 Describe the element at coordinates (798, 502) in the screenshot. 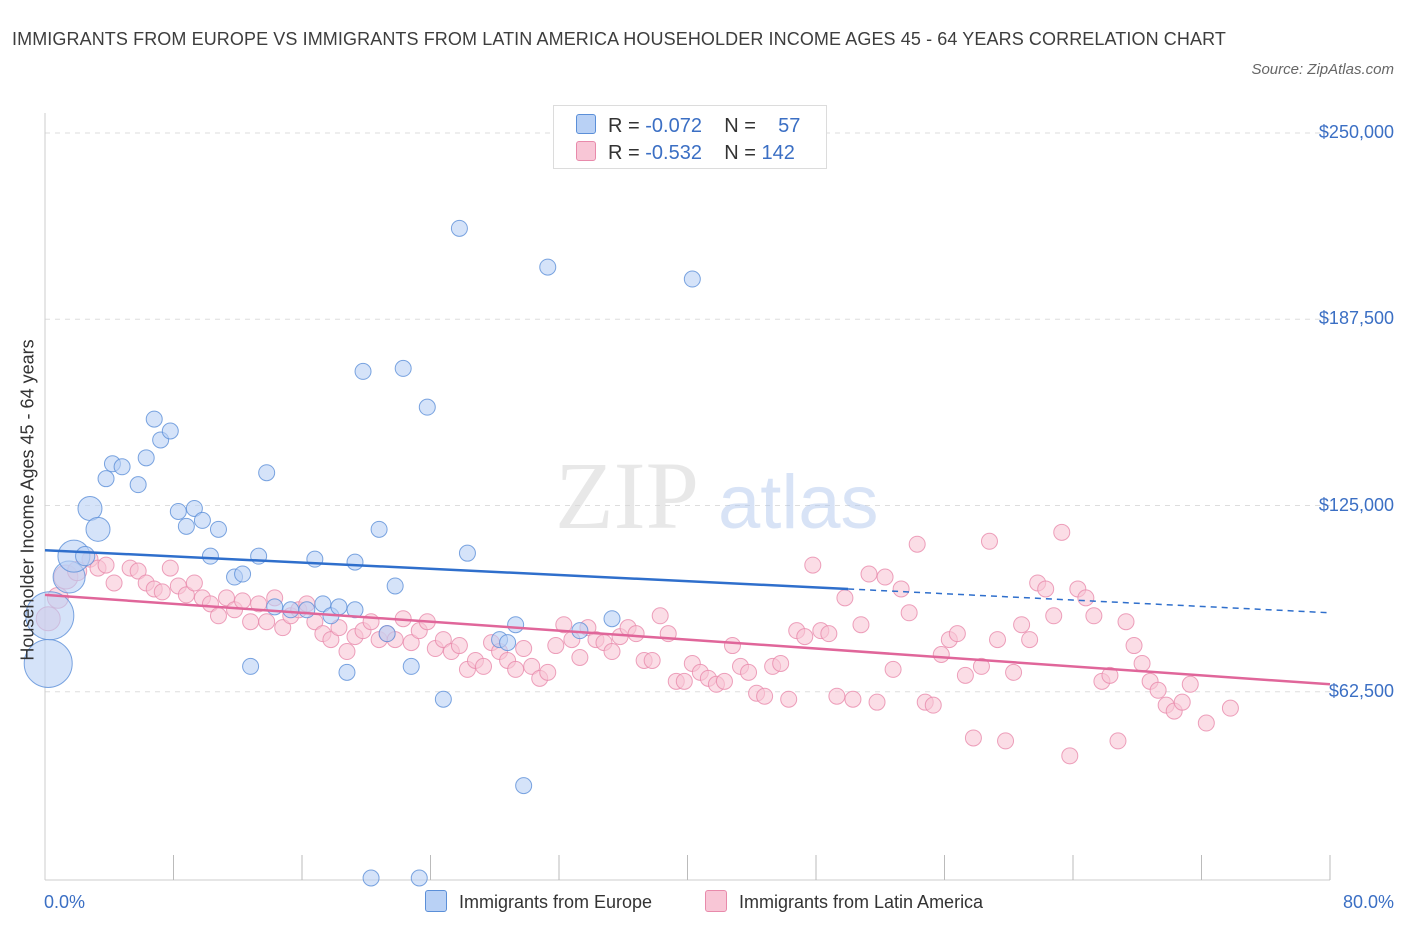

I see `watermark-atlas: atlas` at that location.